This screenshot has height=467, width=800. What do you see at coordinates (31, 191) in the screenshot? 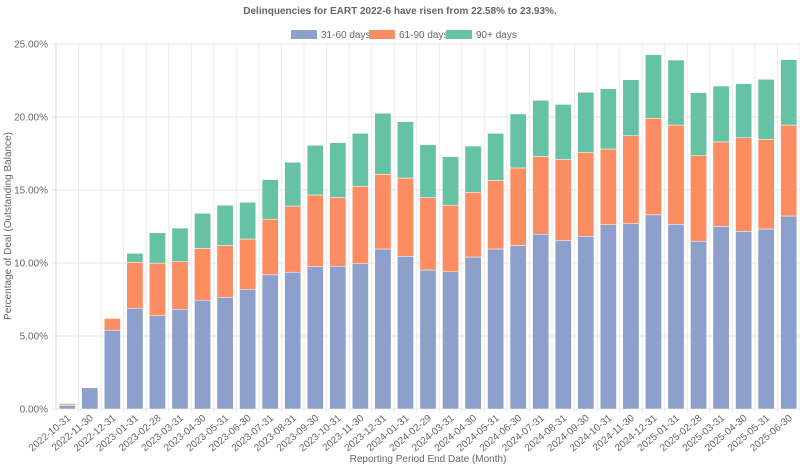
I see `y-tick-label: 15.00%` at bounding box center [31, 191].